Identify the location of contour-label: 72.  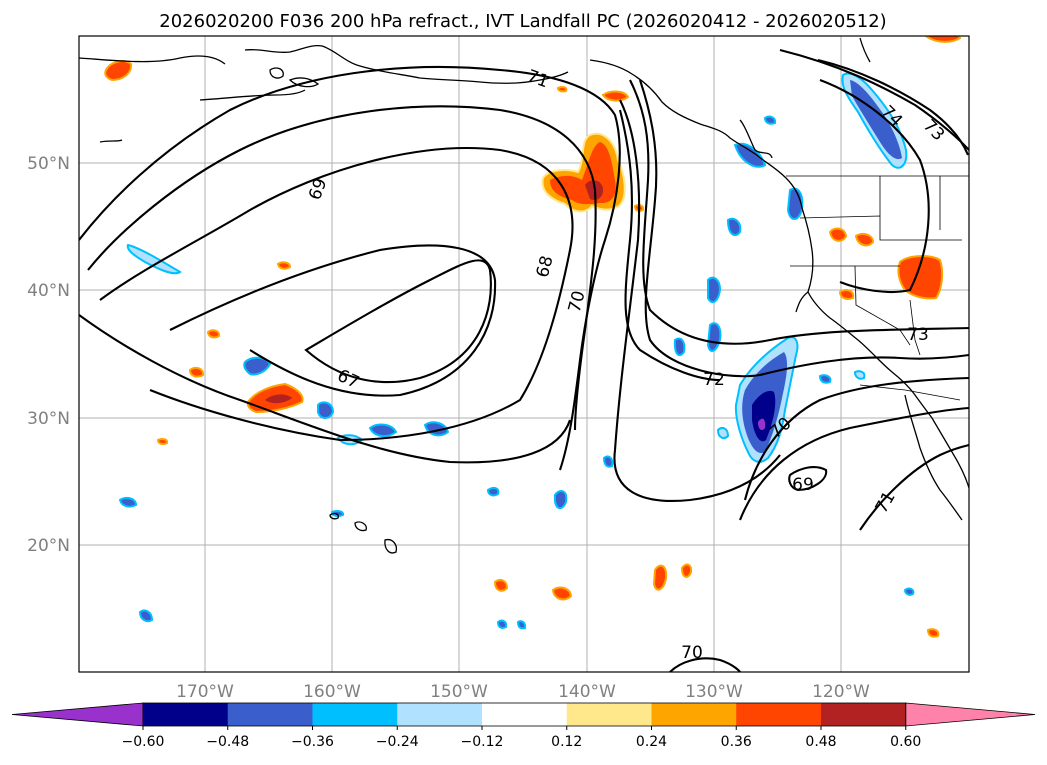
(714, 380).